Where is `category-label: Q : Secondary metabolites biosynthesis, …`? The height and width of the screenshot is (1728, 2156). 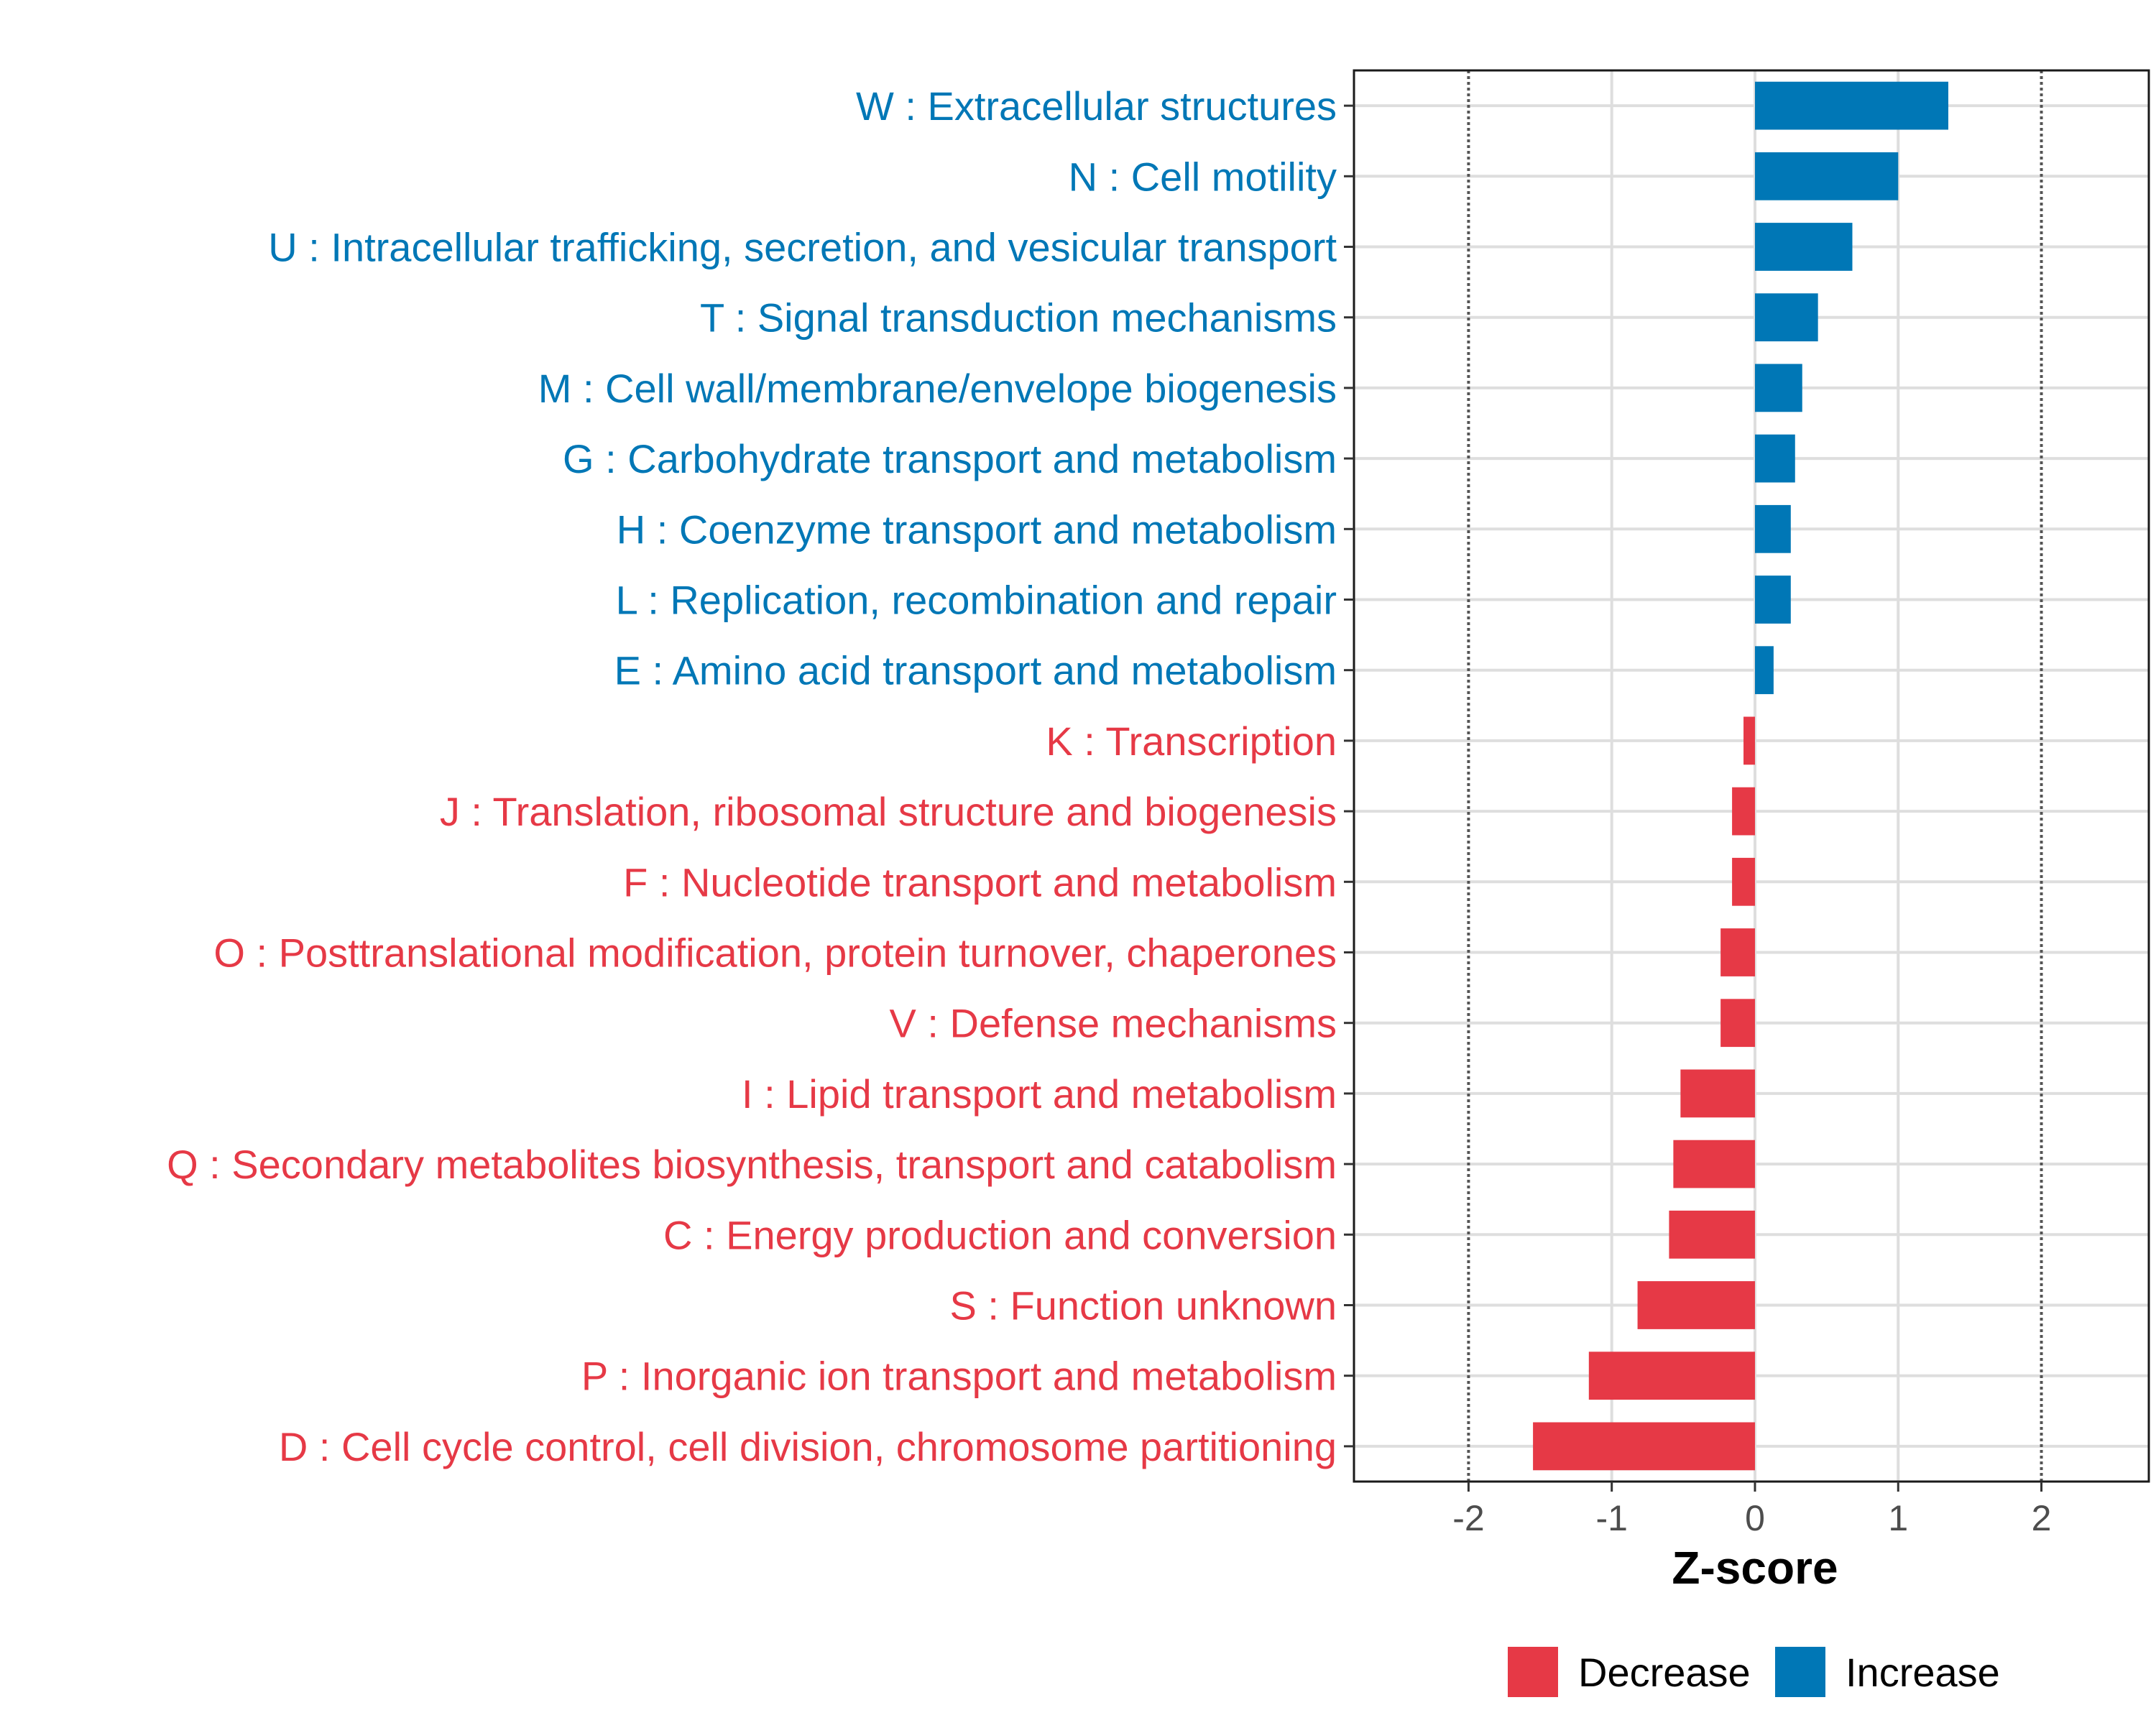 category-label: Q : Secondary metabolites biosynthesis, … is located at coordinates (752, 1164).